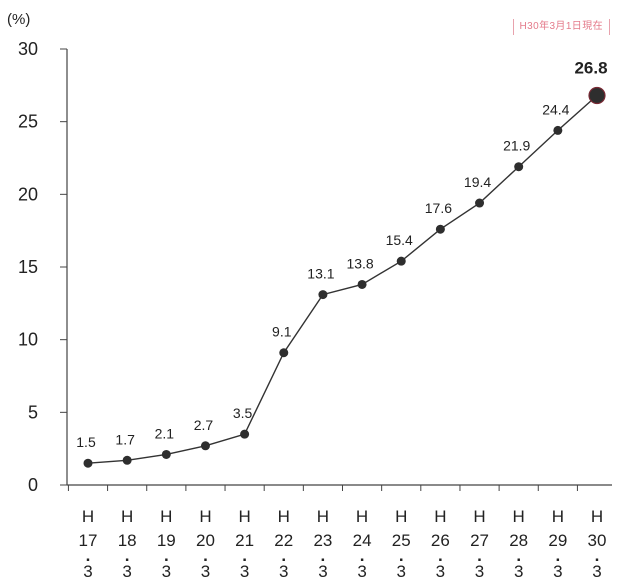 This screenshot has width=628, height=583. Describe the element at coordinates (18, 19) in the screenshot. I see `y-axis-unit-label: (%)` at that location.